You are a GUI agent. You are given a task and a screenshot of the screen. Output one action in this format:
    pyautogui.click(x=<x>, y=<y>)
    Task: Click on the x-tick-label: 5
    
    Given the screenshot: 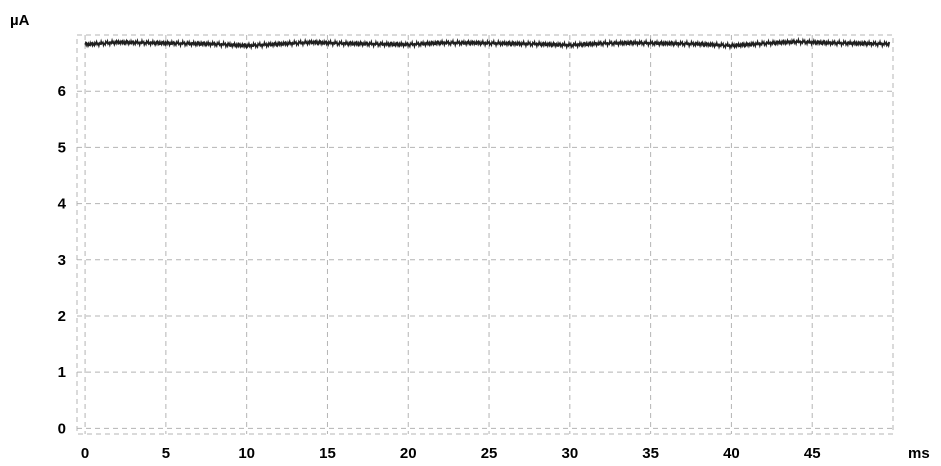 What is the action you would take?
    pyautogui.click(x=166, y=453)
    